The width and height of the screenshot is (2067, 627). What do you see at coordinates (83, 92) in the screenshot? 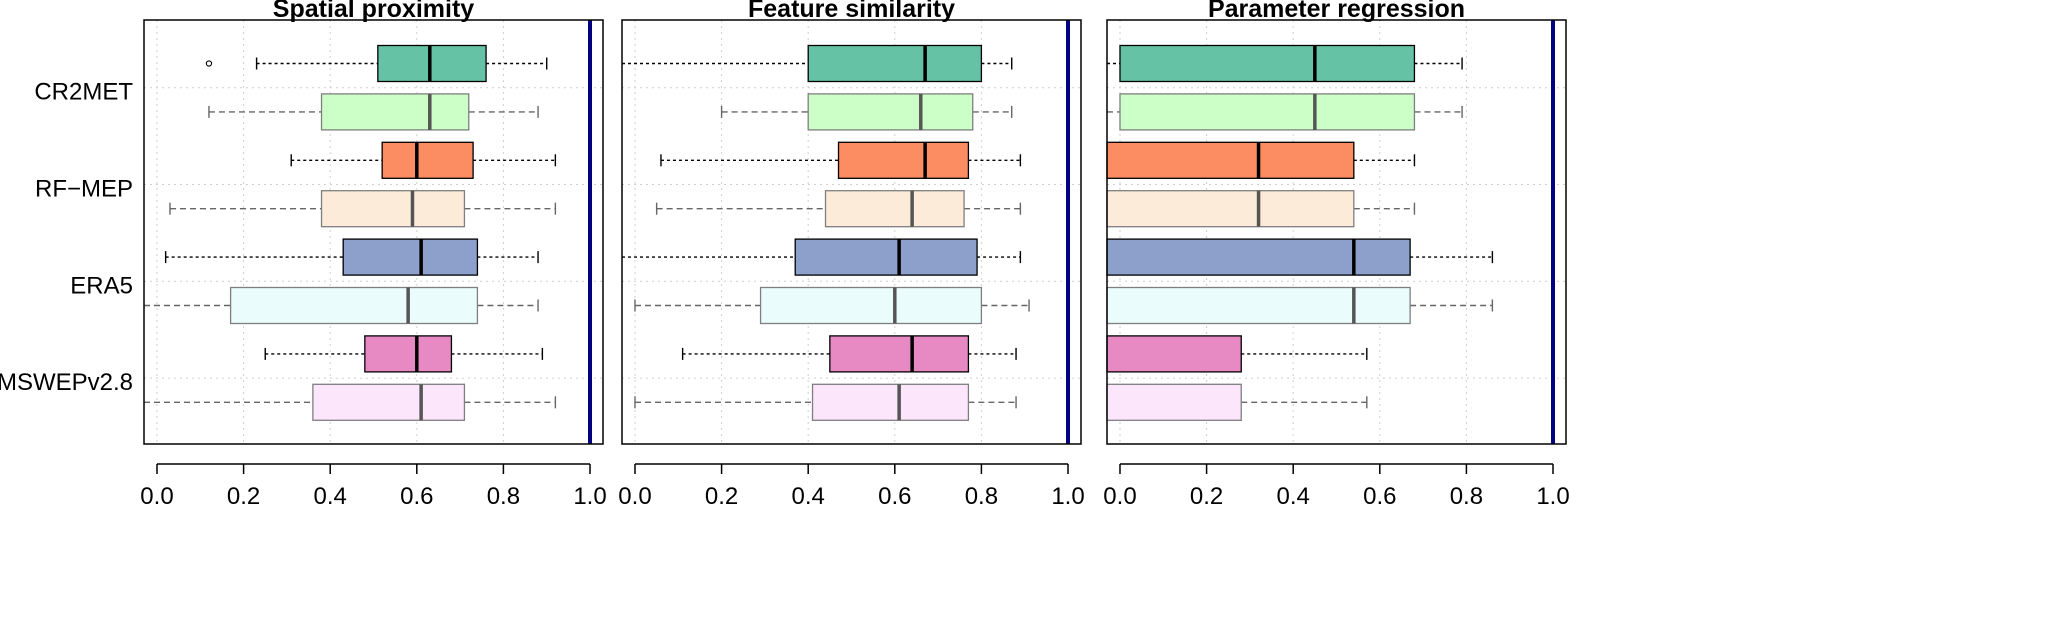
I see `group-label: CR2MET` at bounding box center [83, 92].